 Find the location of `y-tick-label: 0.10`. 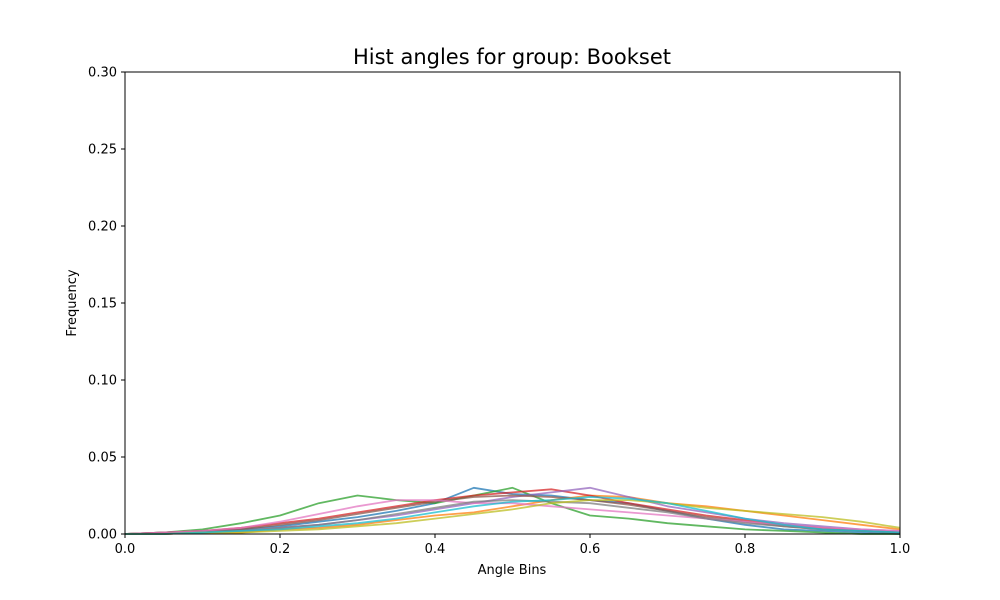

y-tick-label: 0.10 is located at coordinates (102, 381).